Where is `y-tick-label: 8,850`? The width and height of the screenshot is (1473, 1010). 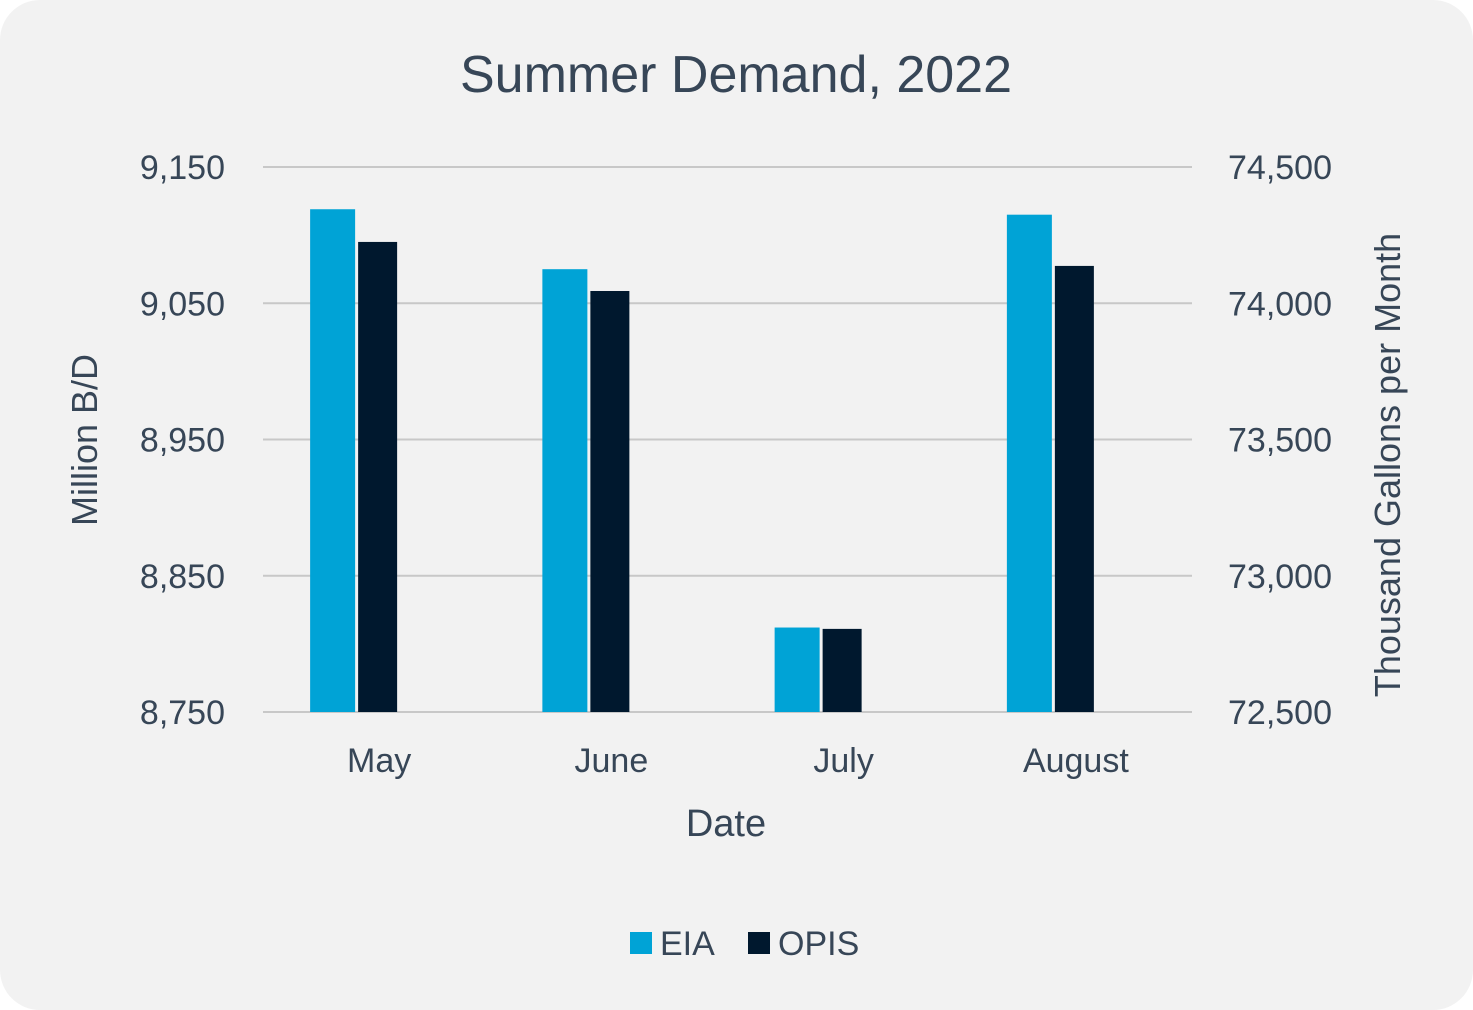
y-tick-label: 8,850 is located at coordinates (182, 577).